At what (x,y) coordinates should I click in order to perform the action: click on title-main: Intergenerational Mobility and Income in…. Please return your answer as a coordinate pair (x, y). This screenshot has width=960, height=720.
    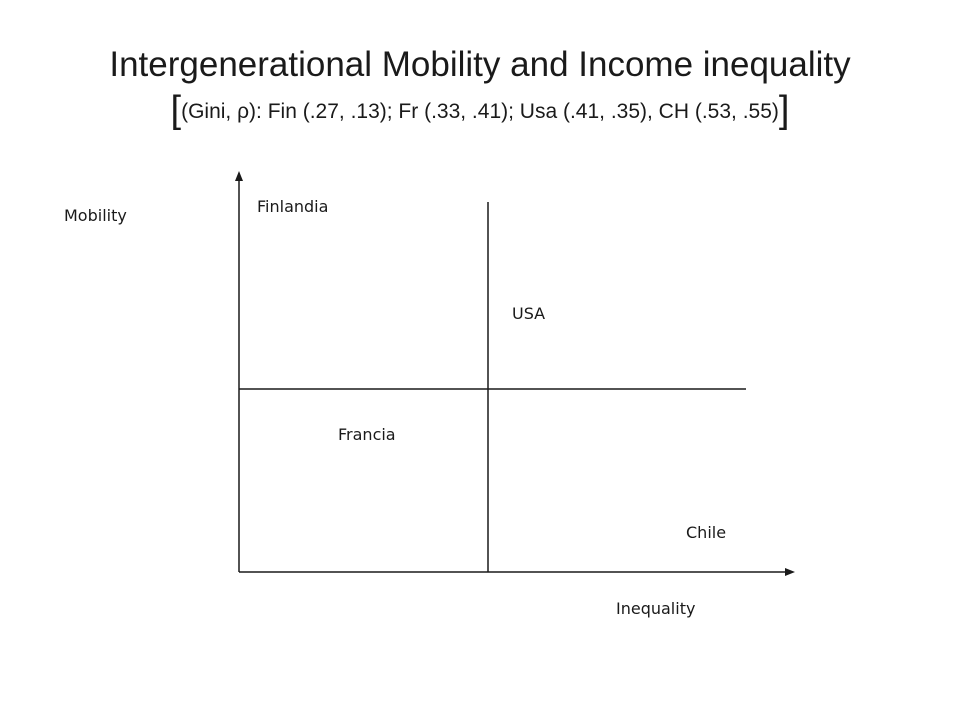
    Looking at the image, I should click on (480, 64).